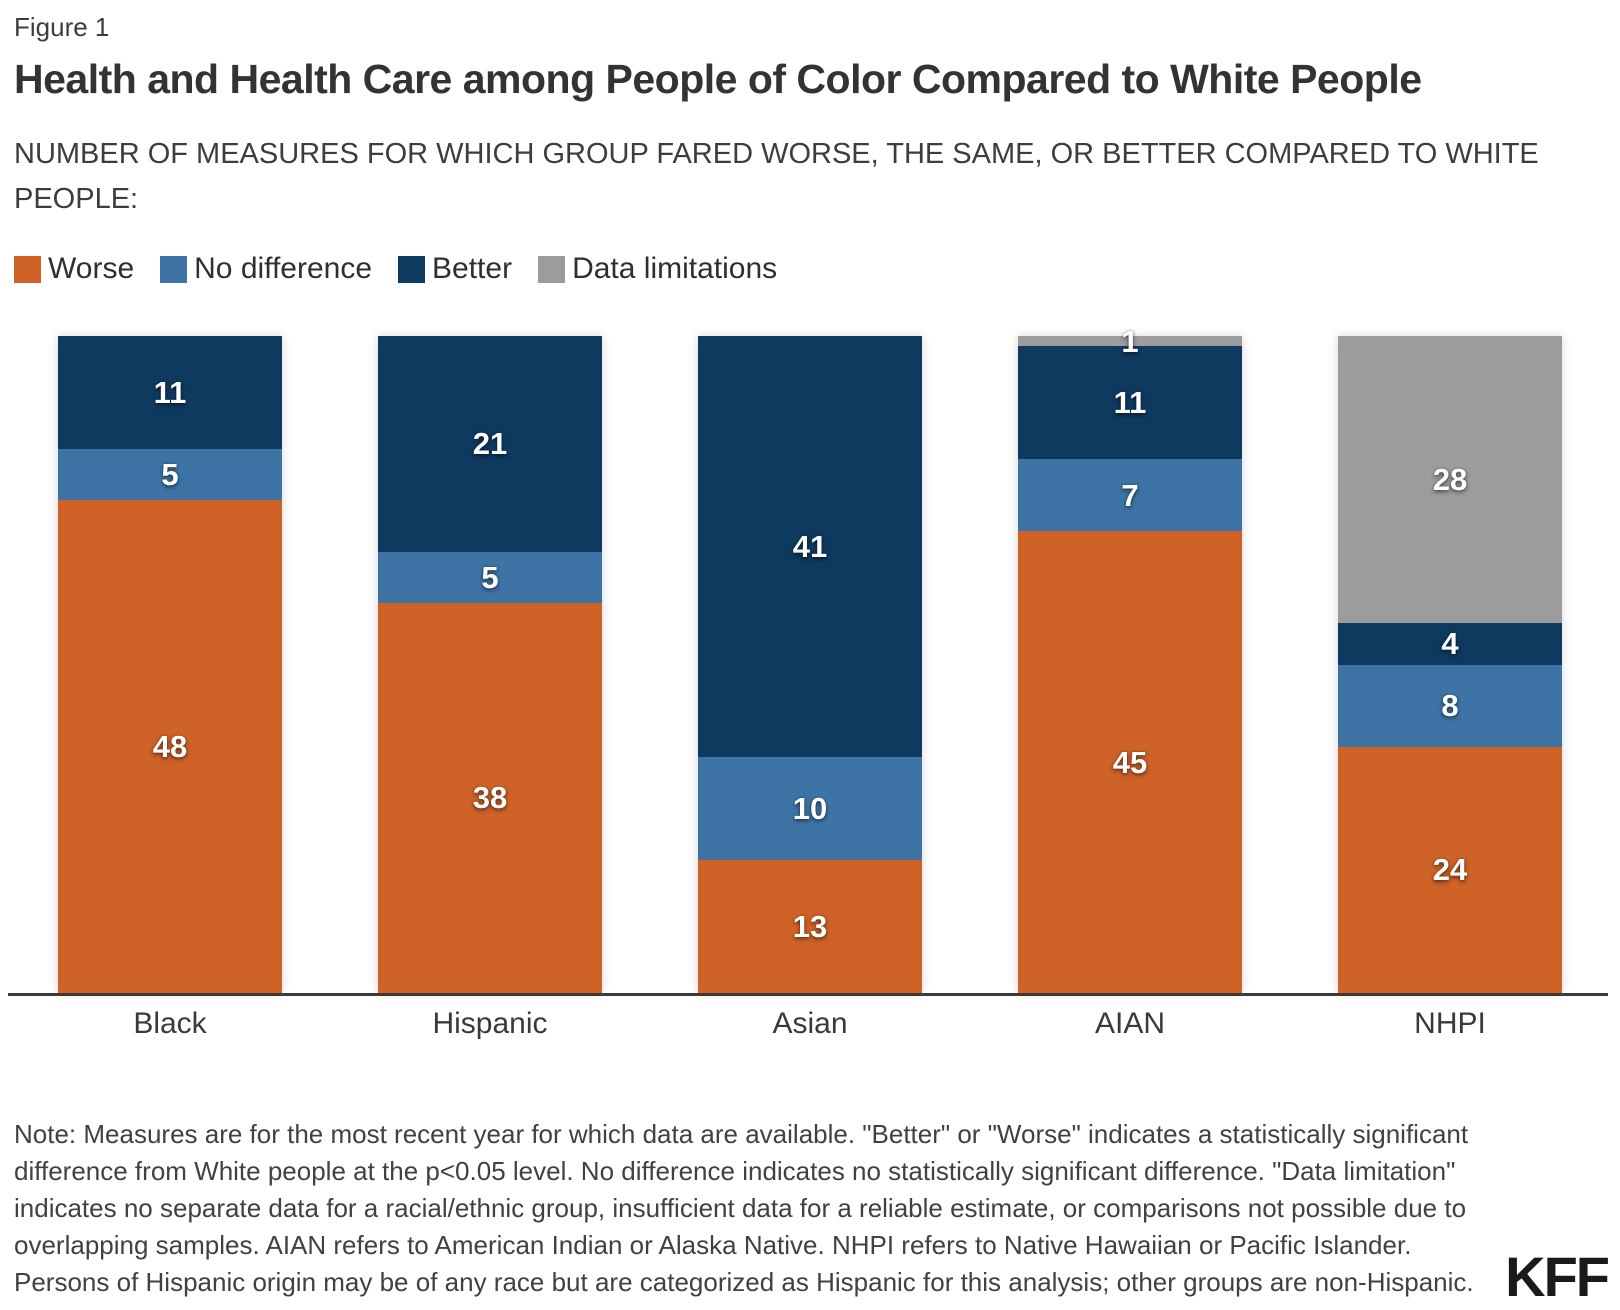 The image size is (1620, 1310). I want to click on segment-worse: 45, so click(1130, 762).